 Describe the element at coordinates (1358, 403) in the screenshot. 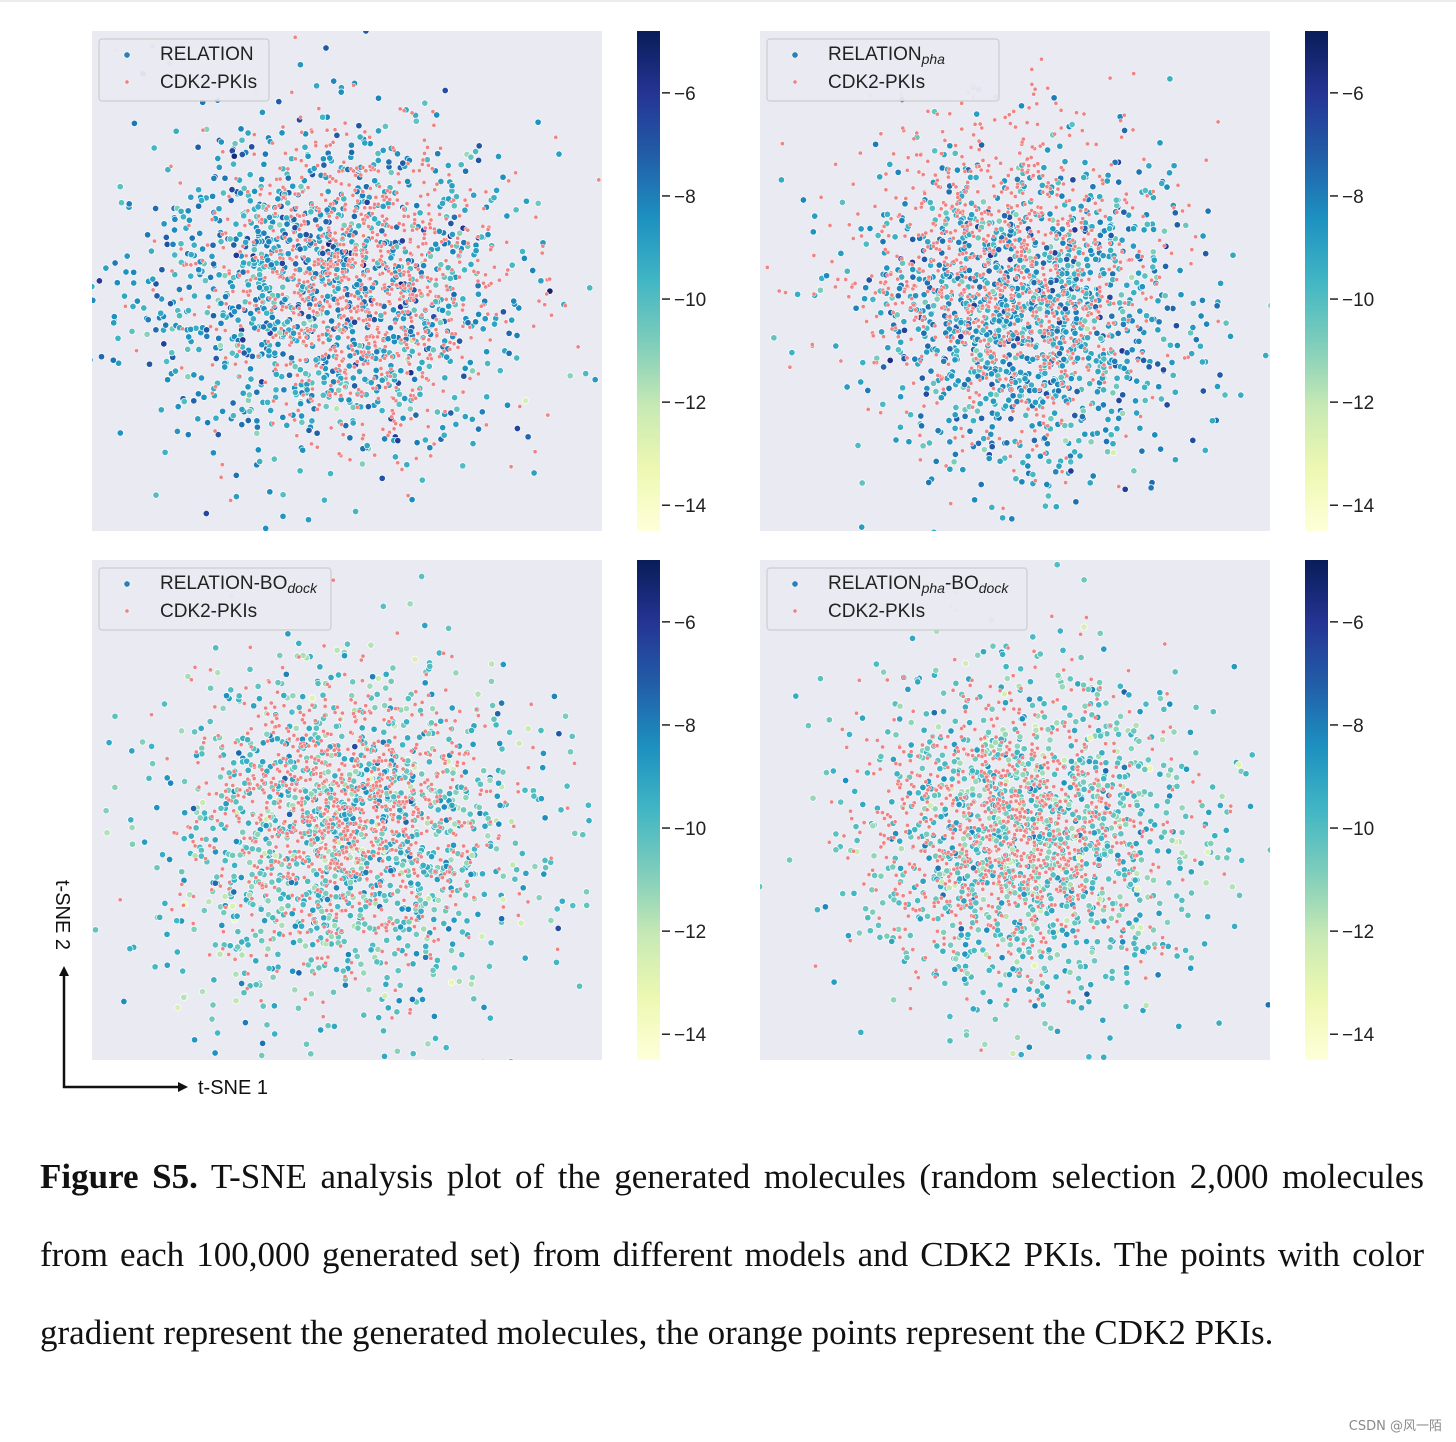

I see `colorbar-tick-label: −12` at that location.